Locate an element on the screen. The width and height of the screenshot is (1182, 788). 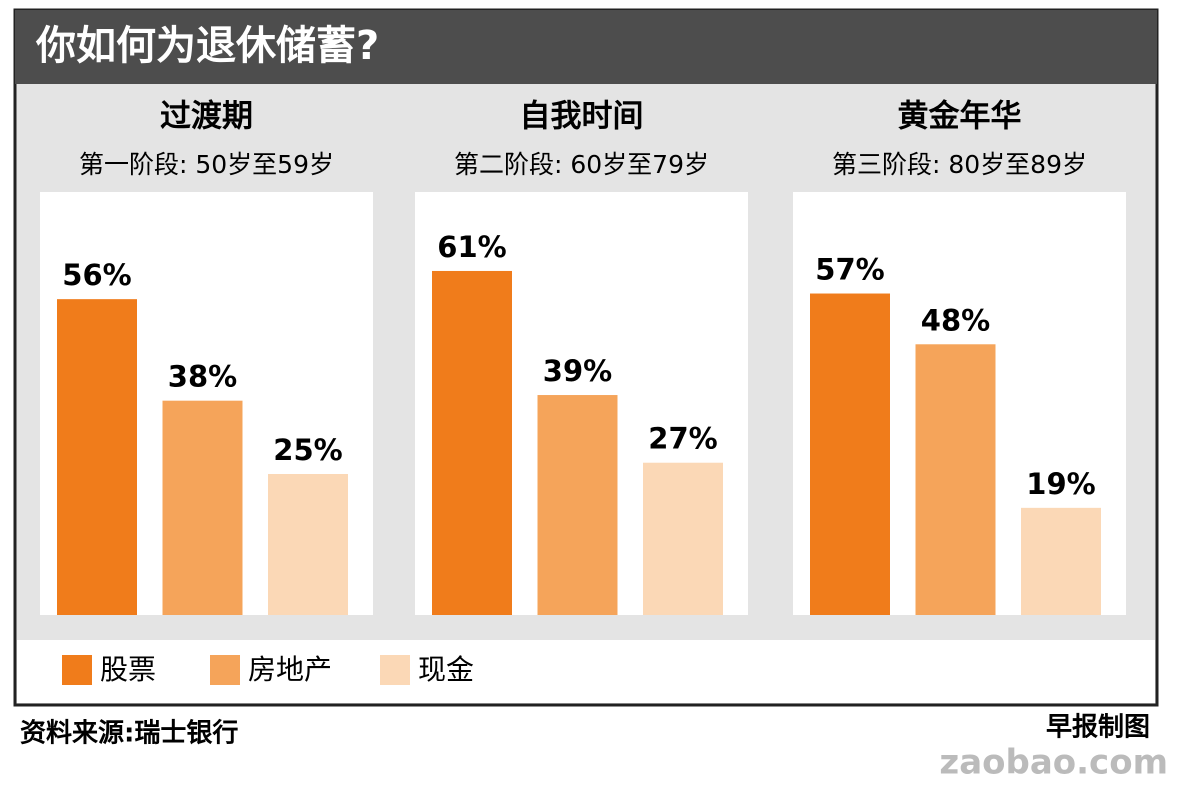
value-label: 19% is located at coordinates (1060, 484).